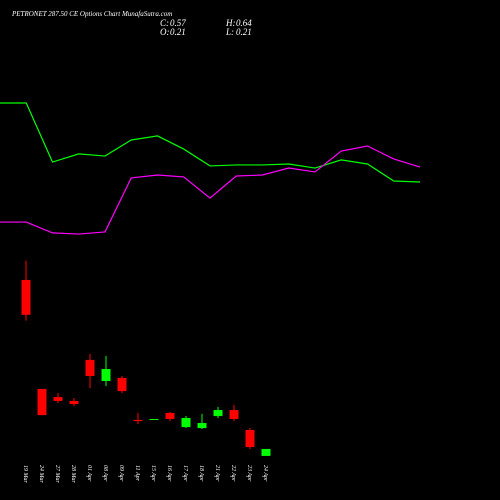 This screenshot has height=500, width=500. I want to click on x-tick-label: 21 Apr, so click(217, 473).